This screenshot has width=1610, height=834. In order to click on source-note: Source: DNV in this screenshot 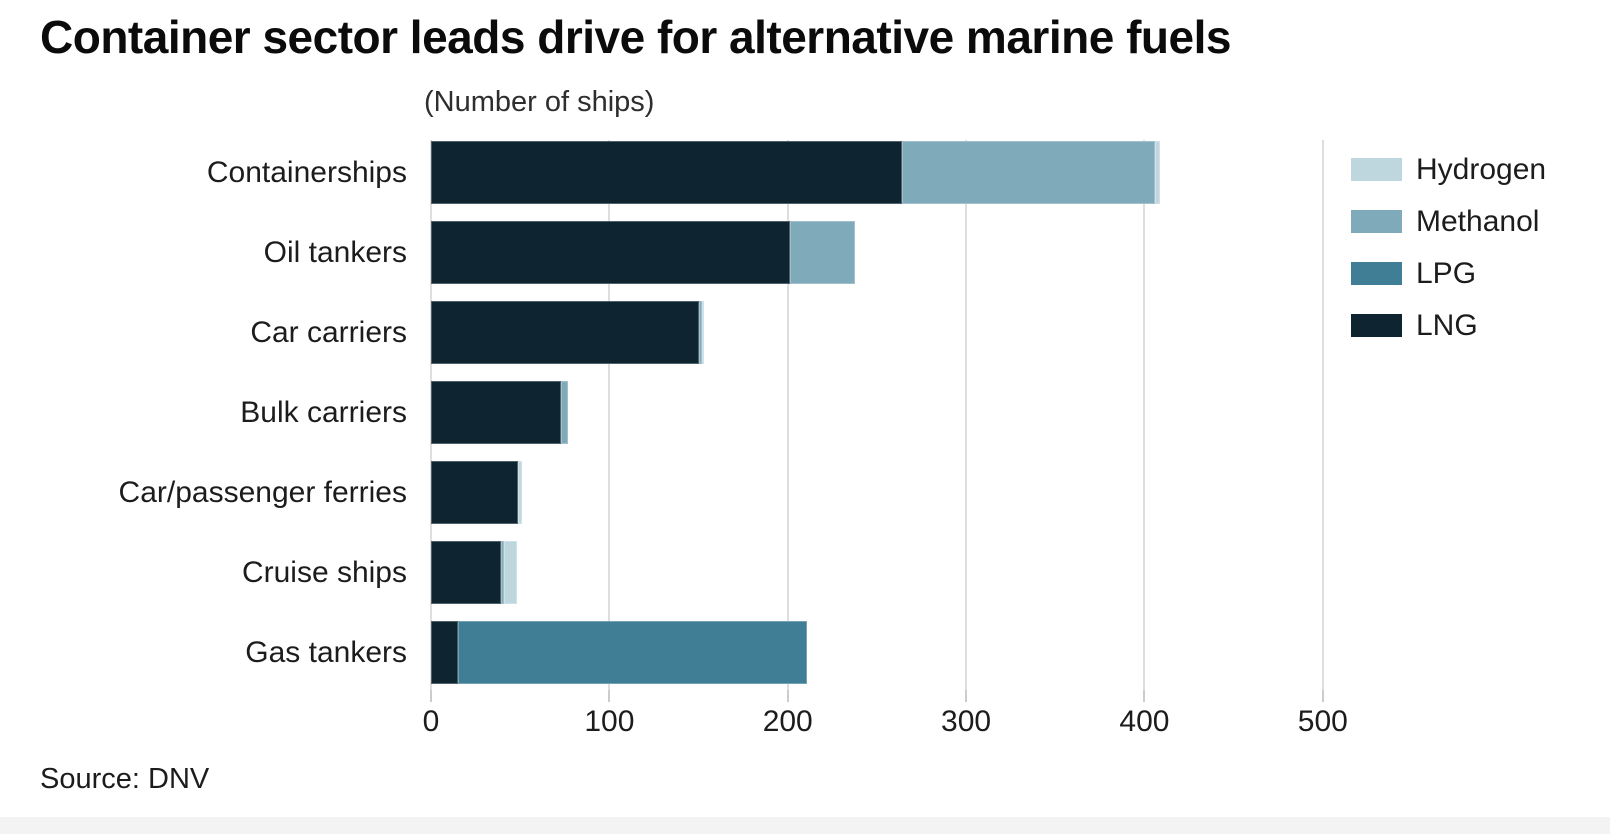, I will do `click(125, 779)`.